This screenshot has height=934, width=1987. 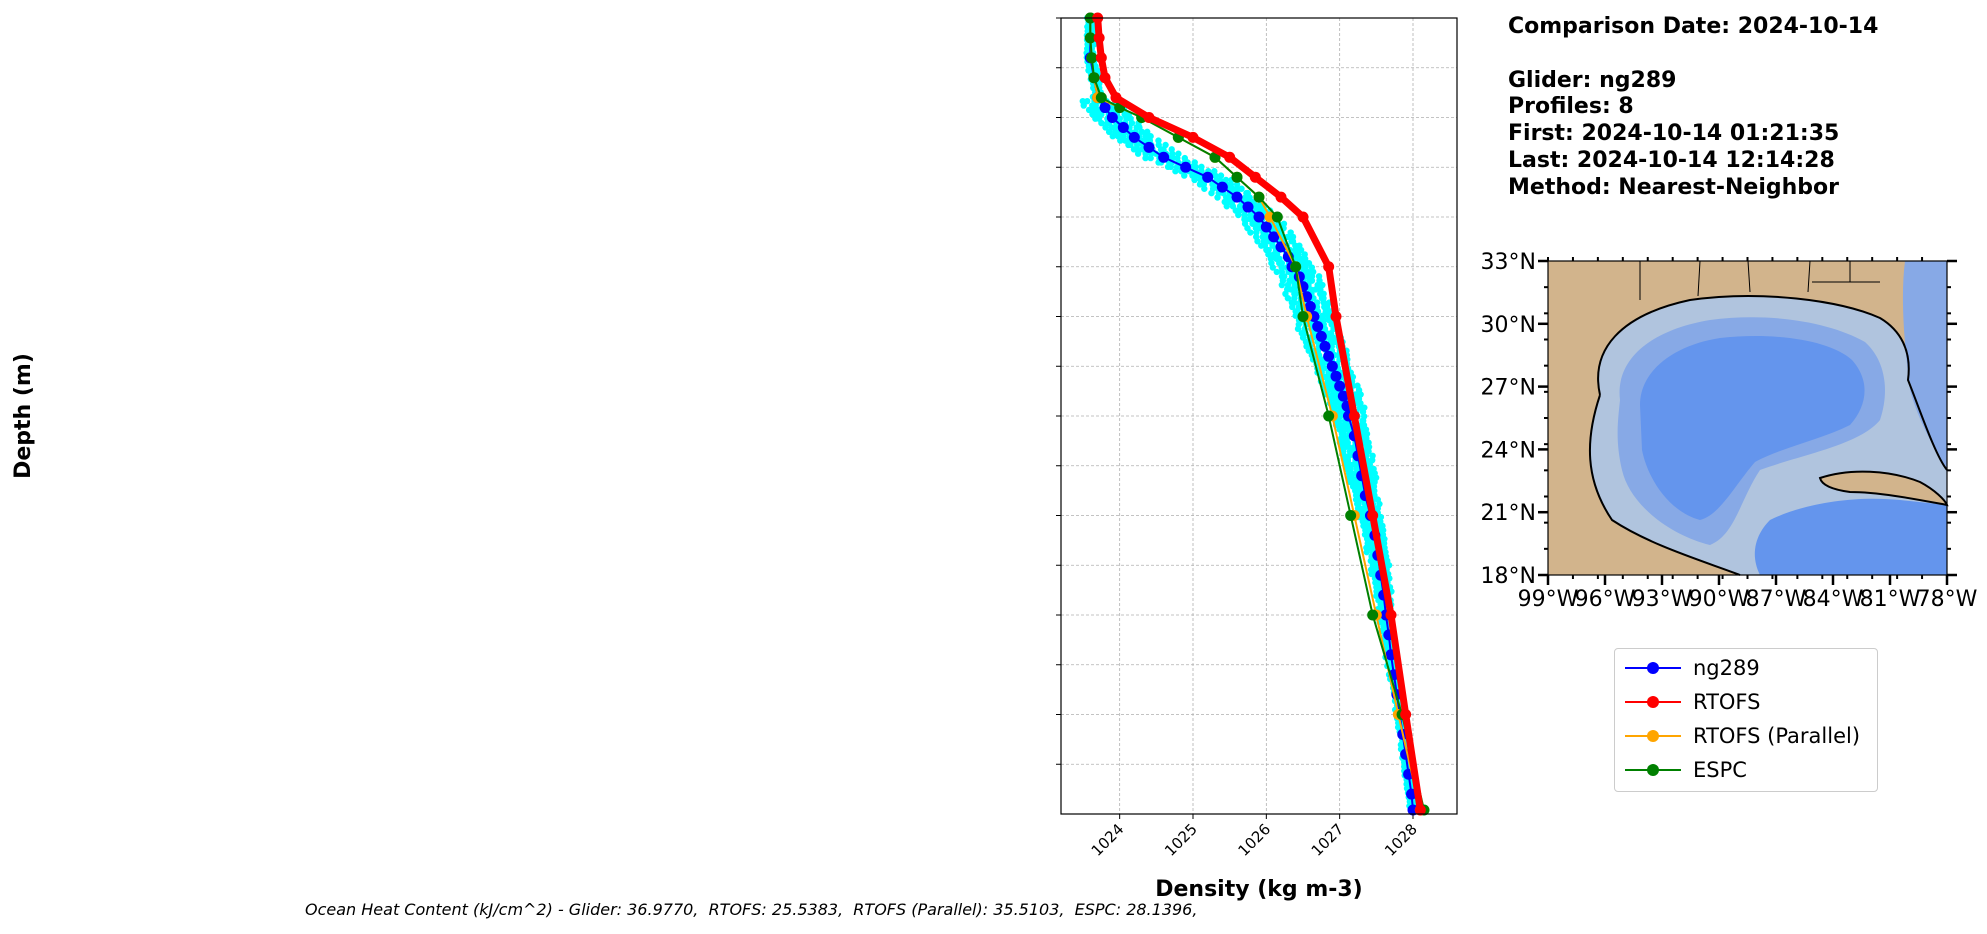 I want to click on last-time: Last: 2024-10-14 12:14:28, so click(x=1671, y=160).